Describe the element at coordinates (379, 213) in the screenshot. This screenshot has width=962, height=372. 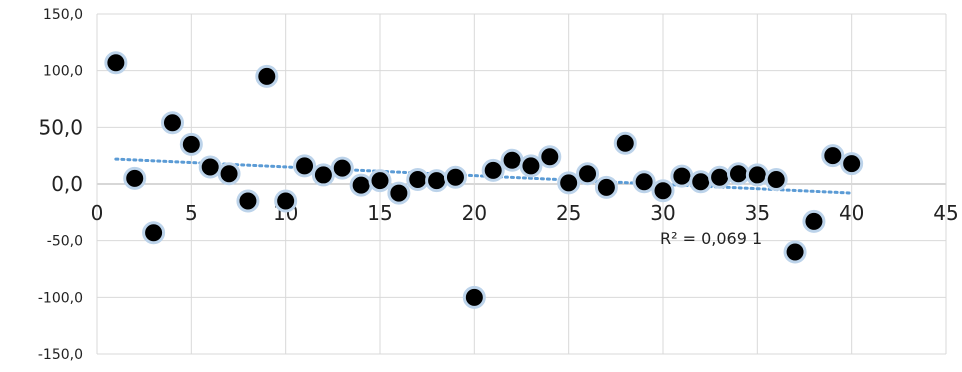
I see `x-tick-label: 15` at that location.